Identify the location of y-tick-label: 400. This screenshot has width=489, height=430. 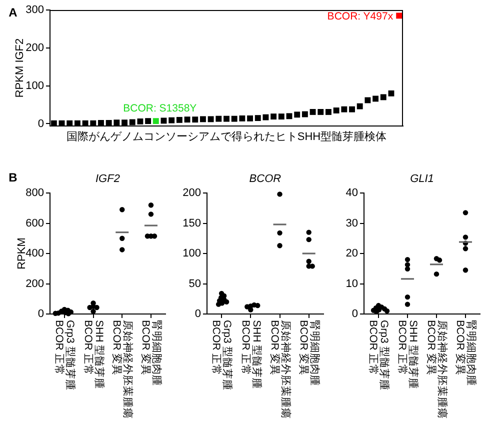
(35, 254).